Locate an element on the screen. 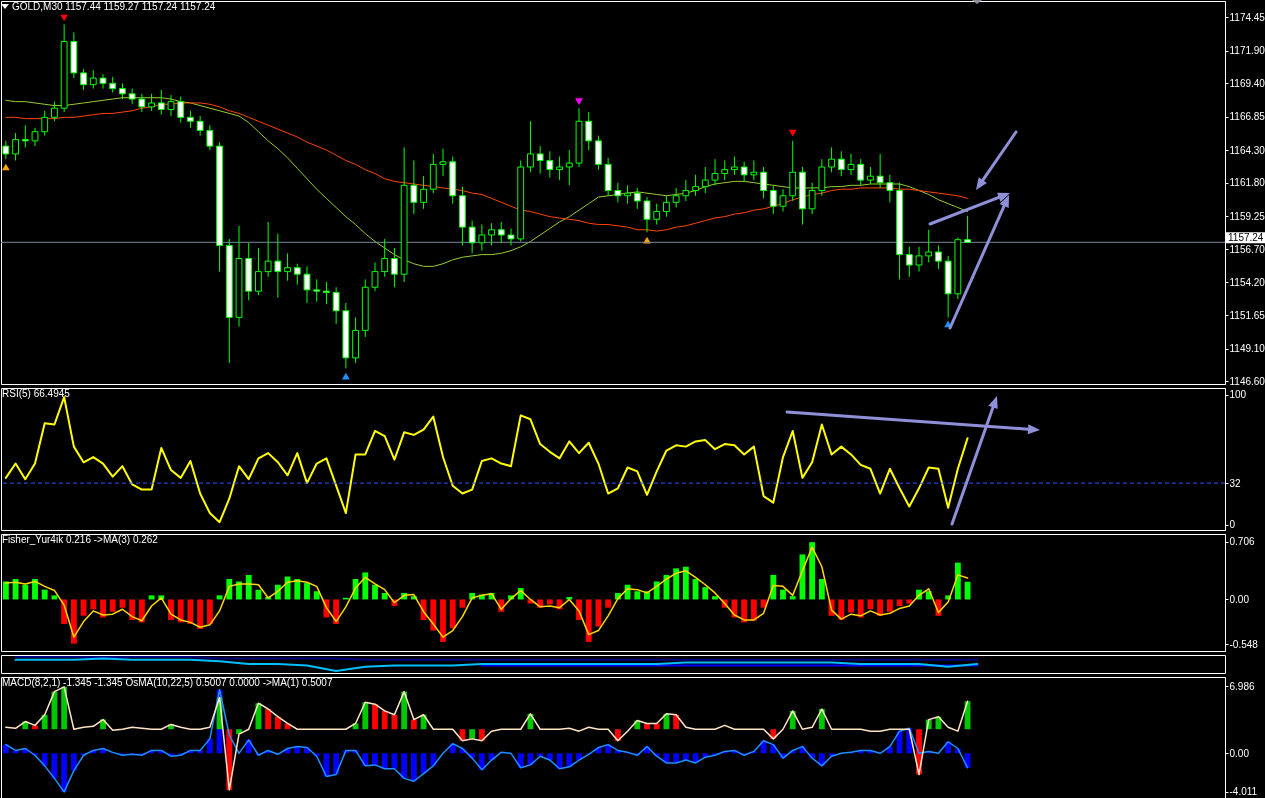 Image resolution: width=1265 pixels, height=798 pixels. y-tick-label: 1151.65 is located at coordinates (1247, 315).